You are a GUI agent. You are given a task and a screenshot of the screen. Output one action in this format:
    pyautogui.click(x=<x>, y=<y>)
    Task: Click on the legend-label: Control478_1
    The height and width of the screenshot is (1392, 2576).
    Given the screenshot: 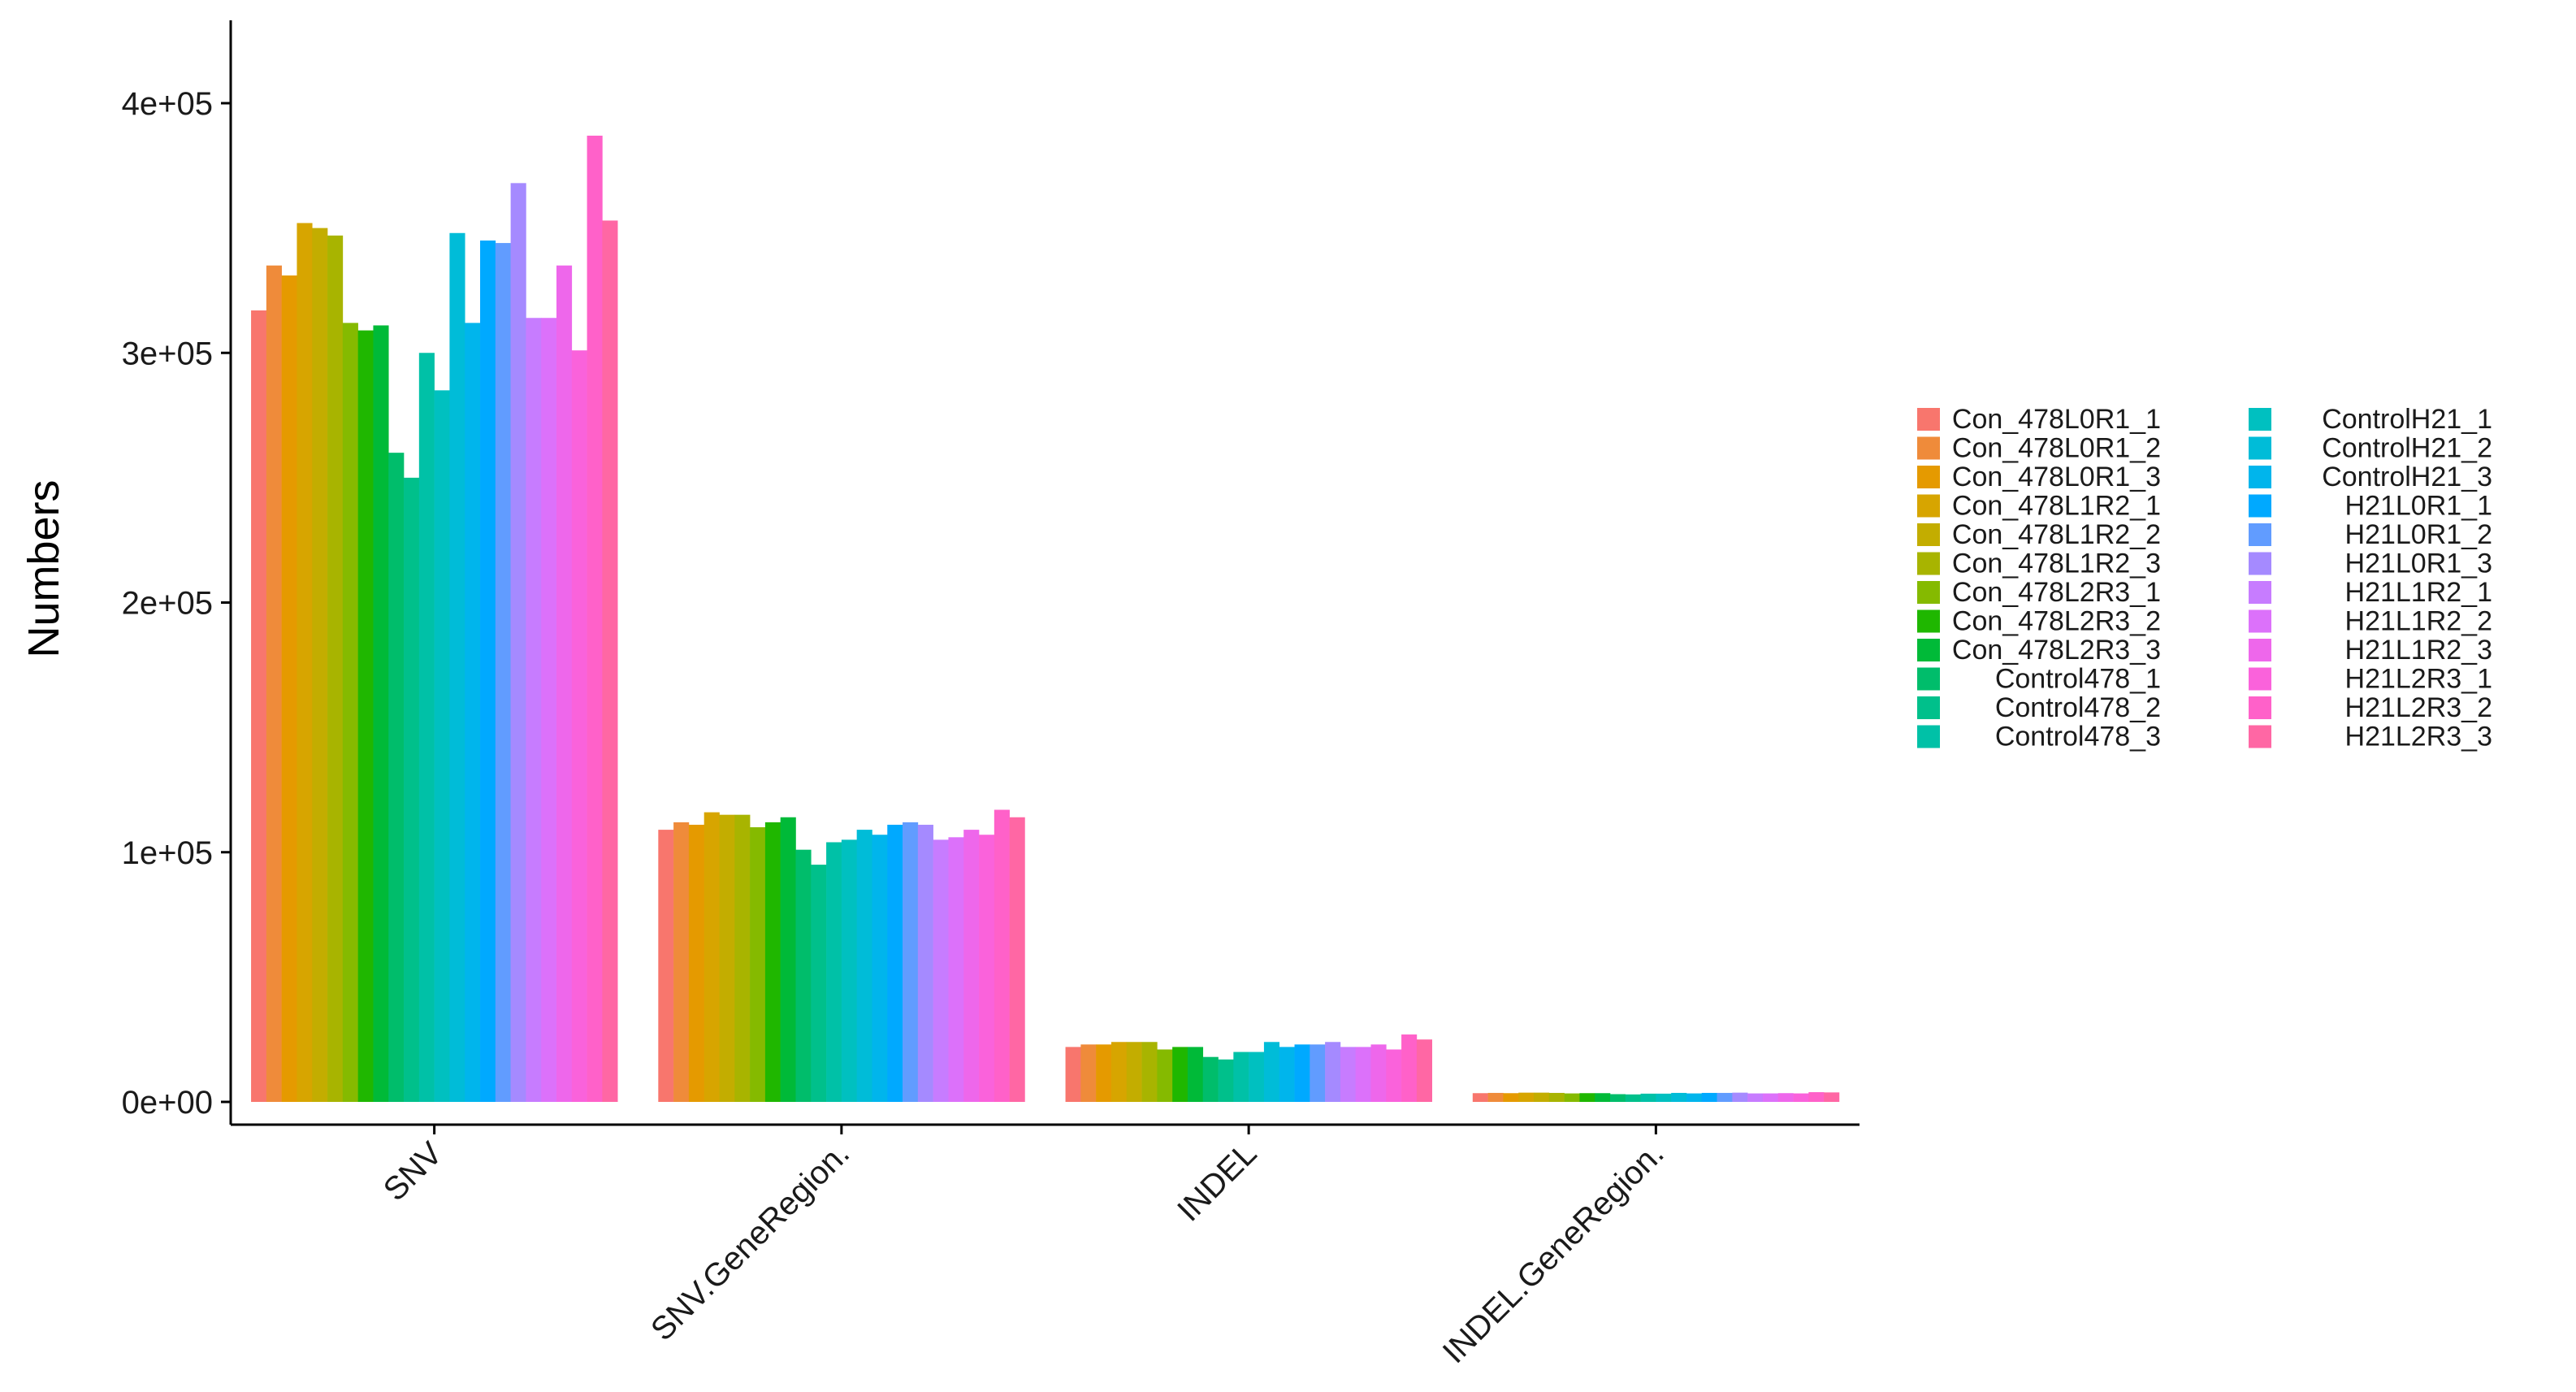 What is the action you would take?
    pyautogui.click(x=2078, y=679)
    